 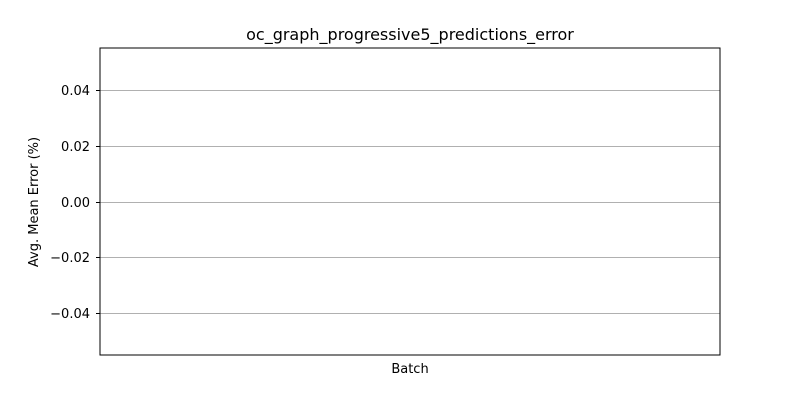 I want to click on y-tick-label: −0.04, so click(x=70, y=314).